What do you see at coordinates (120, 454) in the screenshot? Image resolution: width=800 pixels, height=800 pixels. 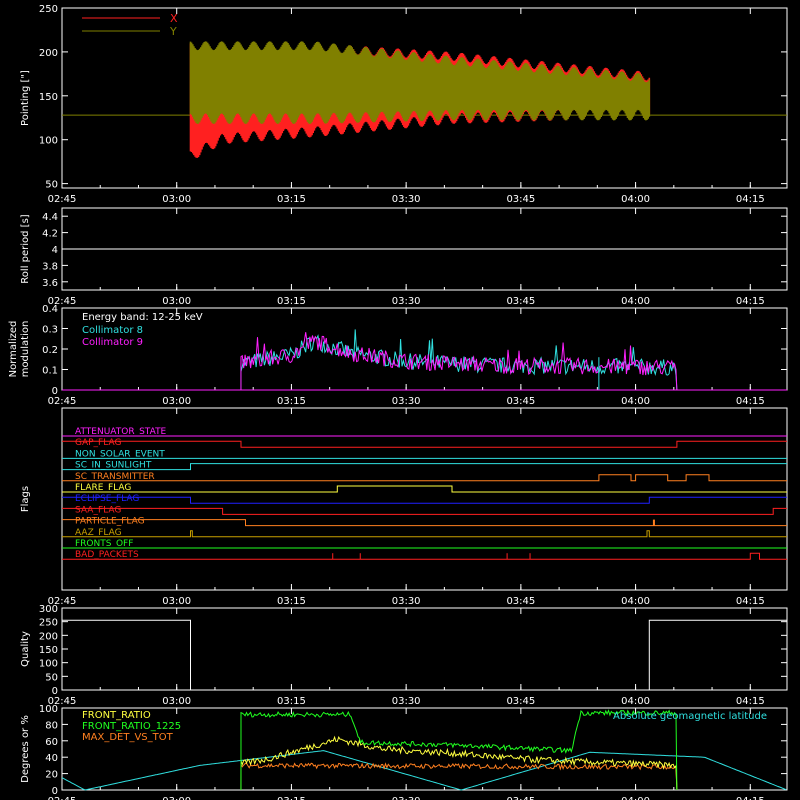 I see `flag-label: NON_SOLAR_EVENT` at bounding box center [120, 454].